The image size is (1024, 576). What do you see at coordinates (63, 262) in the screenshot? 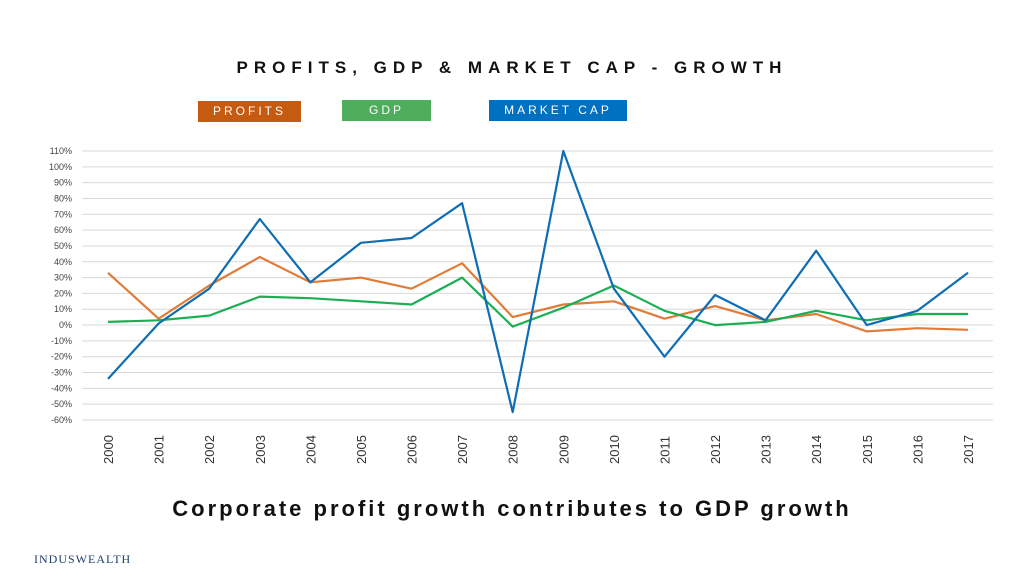
I see `y-tick-label: 40%` at bounding box center [63, 262].